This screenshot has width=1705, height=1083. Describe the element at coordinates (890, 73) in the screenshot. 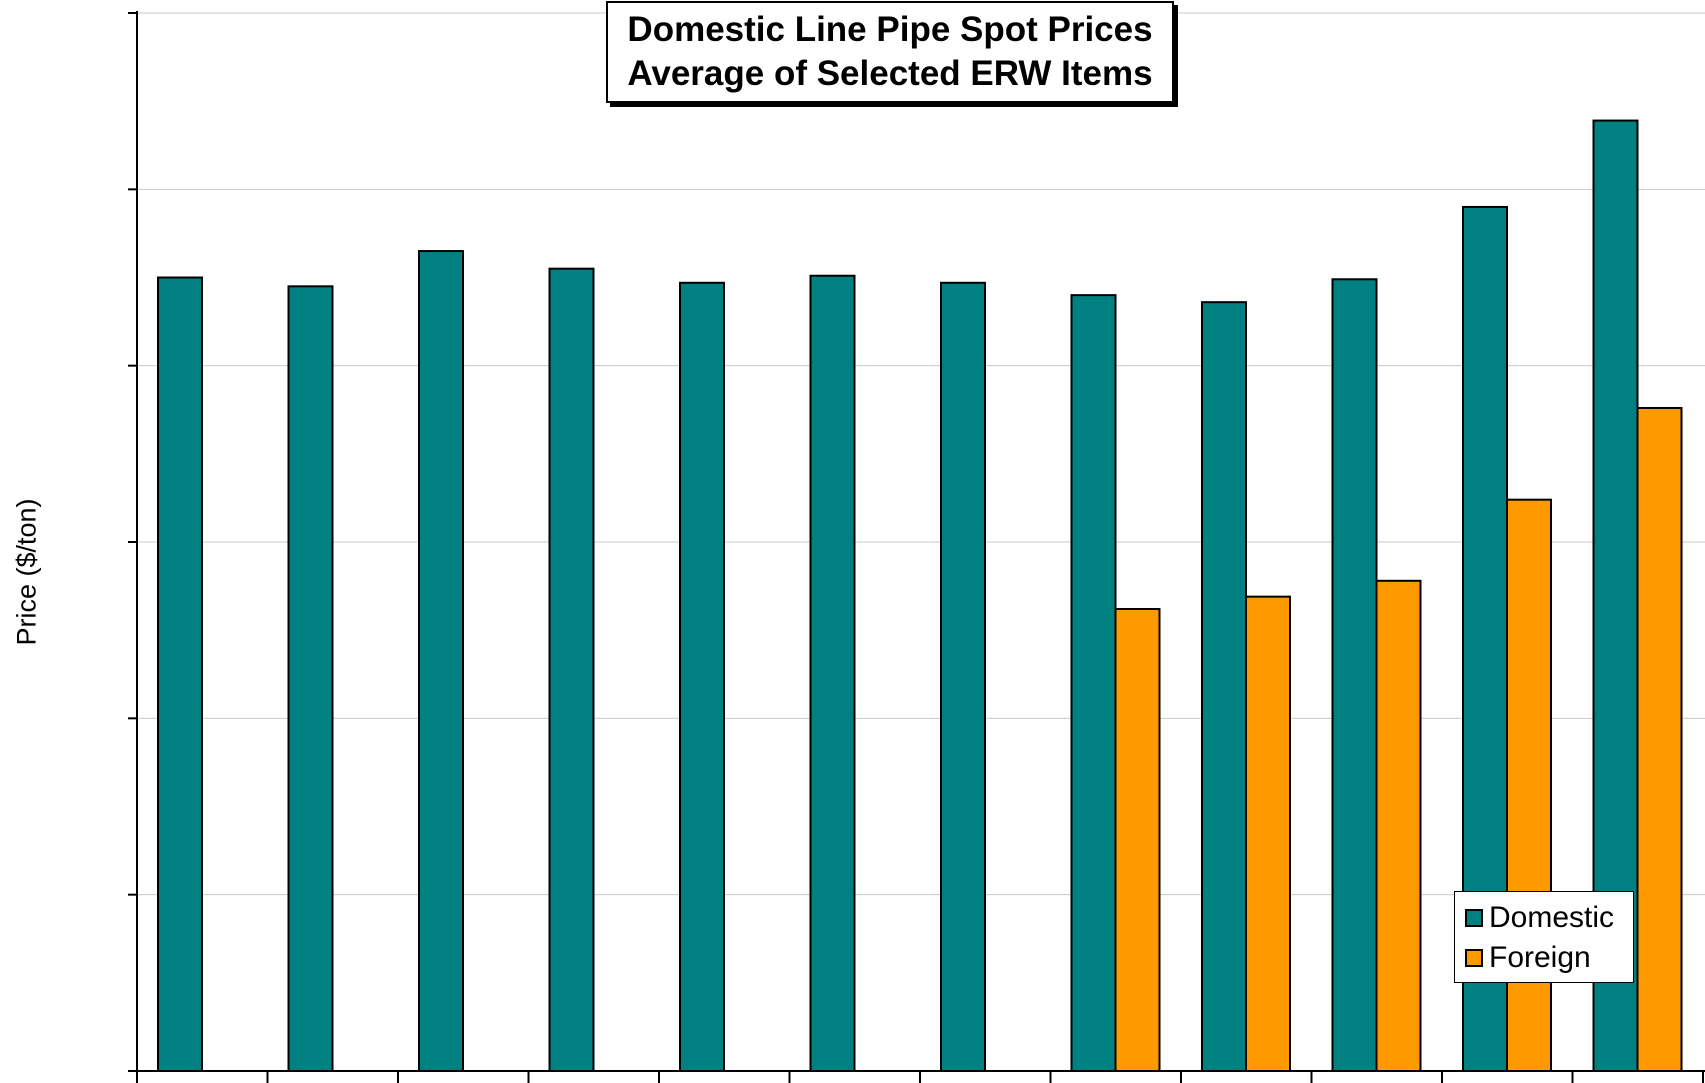

I see `chart-subtitle: Average of Selected ERW Items` at that location.